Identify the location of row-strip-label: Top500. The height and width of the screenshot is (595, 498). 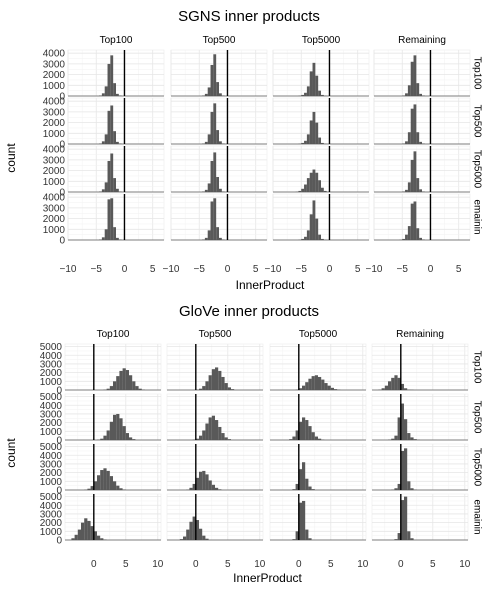
(476, 417).